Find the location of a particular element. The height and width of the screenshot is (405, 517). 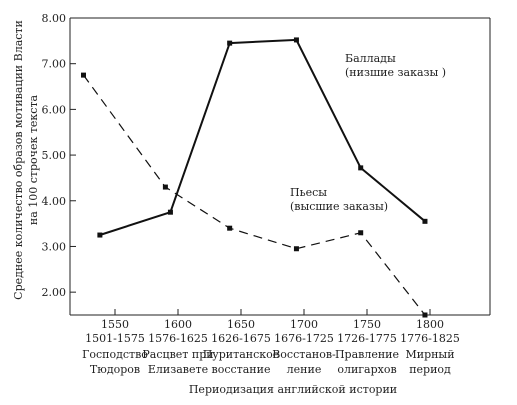

y-tick-label: 4.00 is located at coordinates (54, 201).